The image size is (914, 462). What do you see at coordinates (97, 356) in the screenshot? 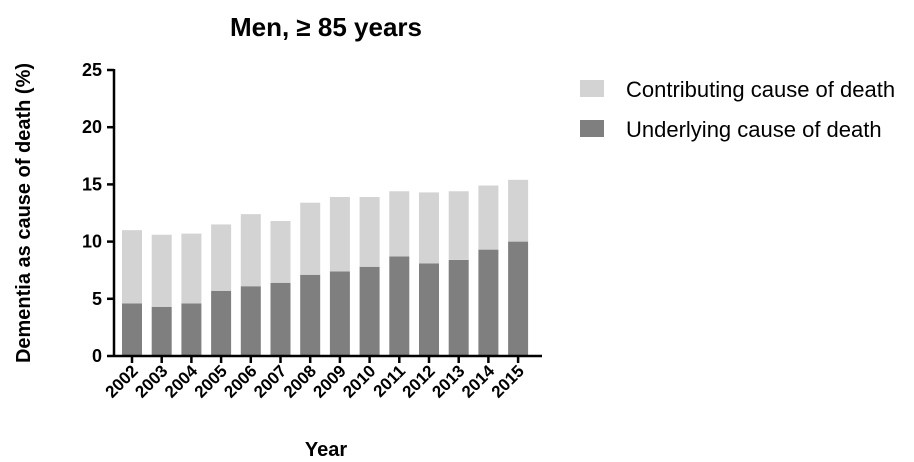
I see `y-tick-label: 0` at bounding box center [97, 356].